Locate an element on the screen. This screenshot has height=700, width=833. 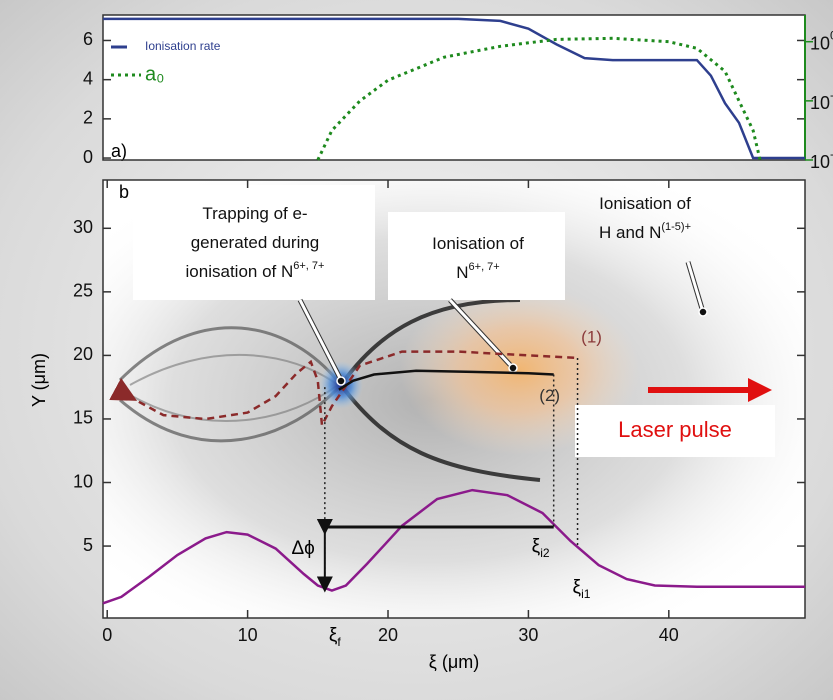
marker-label: ξf is located at coordinates (335, 637).